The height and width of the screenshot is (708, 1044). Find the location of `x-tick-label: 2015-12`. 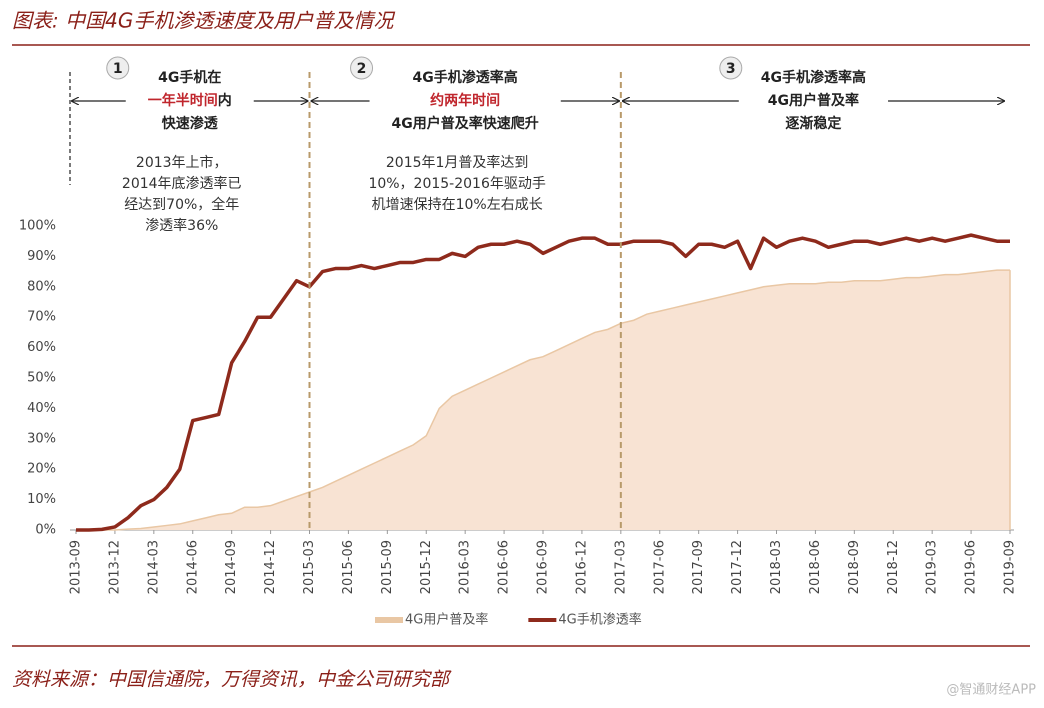

x-tick-label: 2015-12 is located at coordinates (426, 567).